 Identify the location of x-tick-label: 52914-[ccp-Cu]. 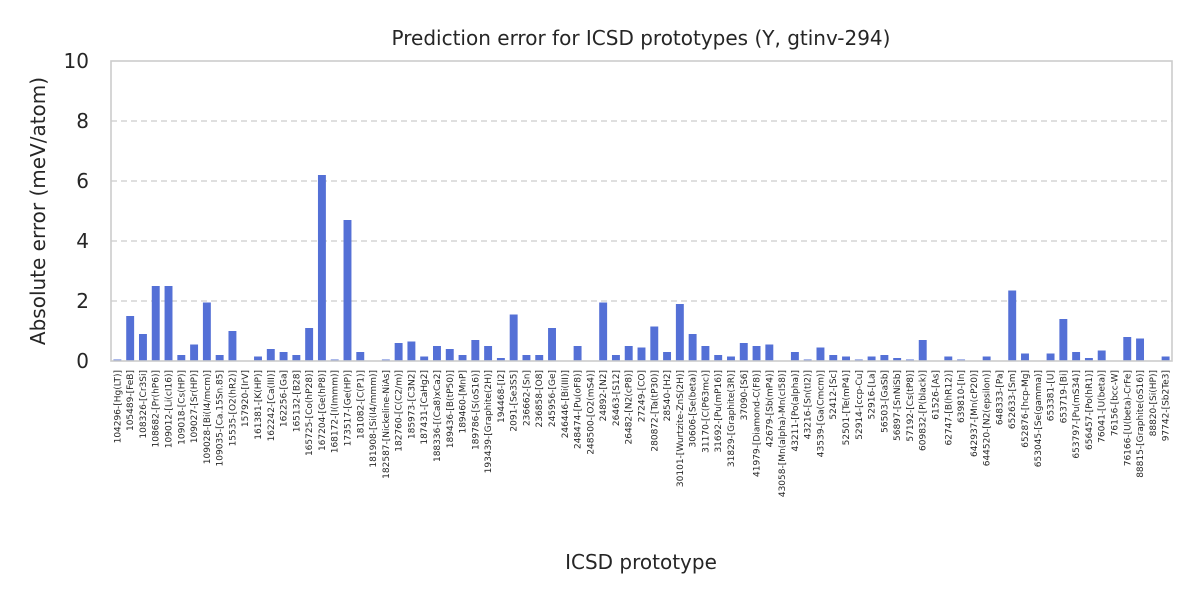
(860, 405).